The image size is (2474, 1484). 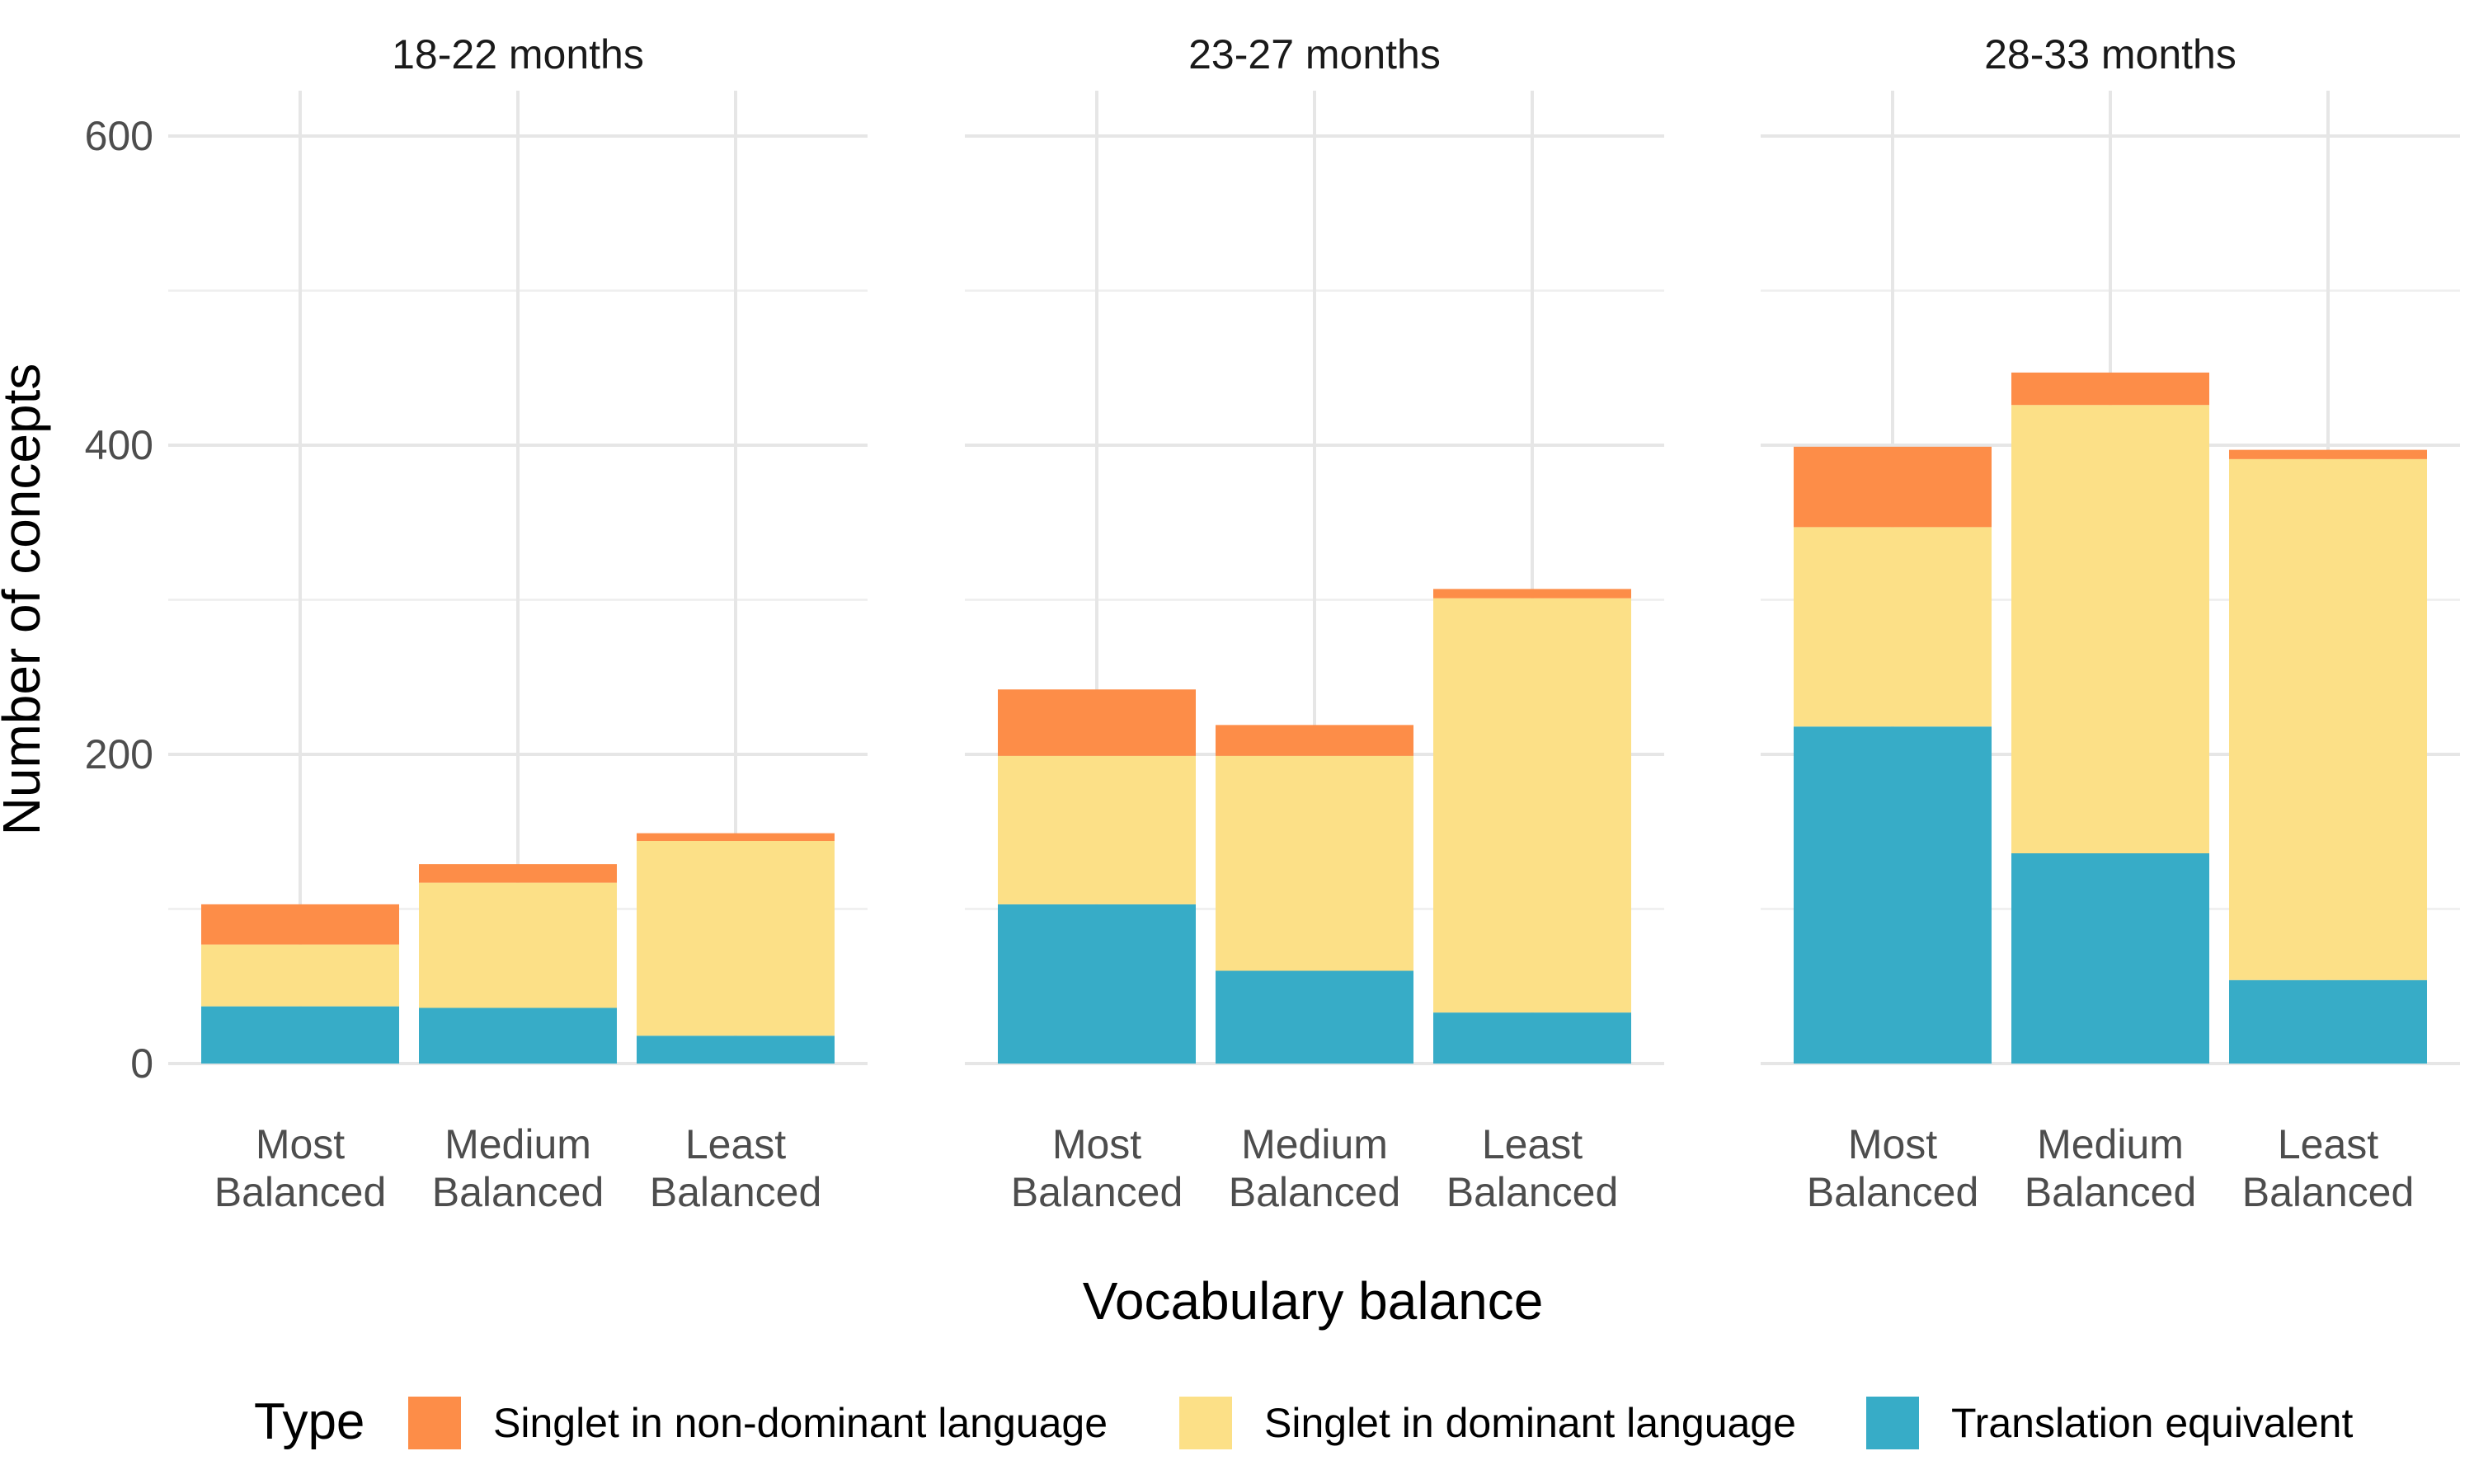 What do you see at coordinates (25, 600) in the screenshot?
I see `y-axis-title: Number of concepts` at bounding box center [25, 600].